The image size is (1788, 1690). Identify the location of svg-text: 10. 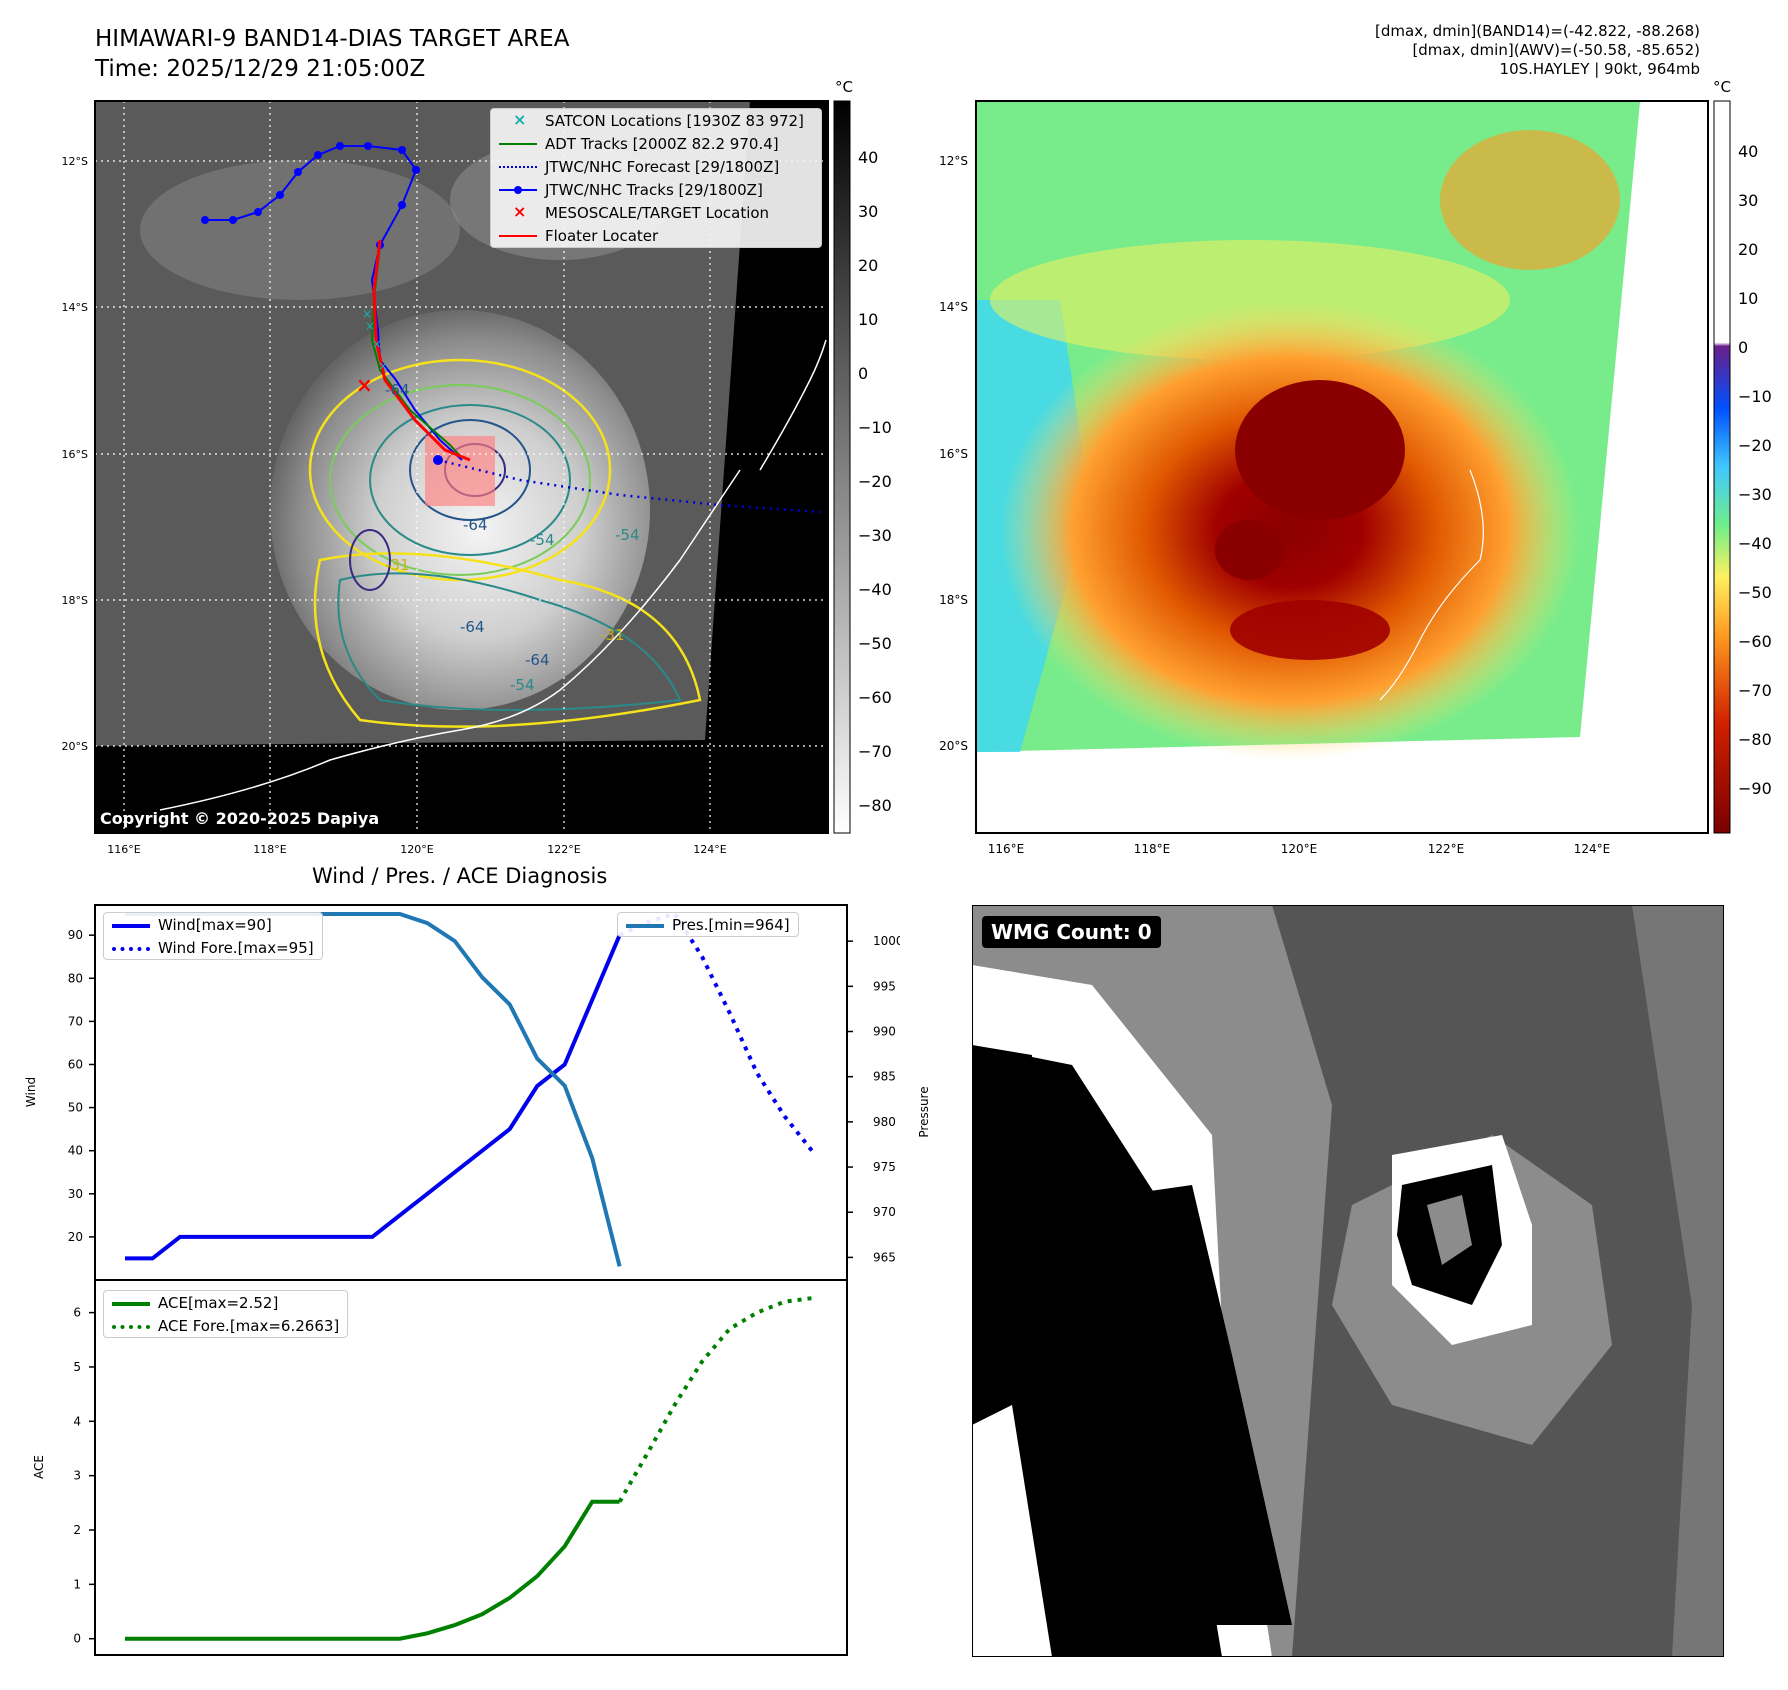
(1748, 298).